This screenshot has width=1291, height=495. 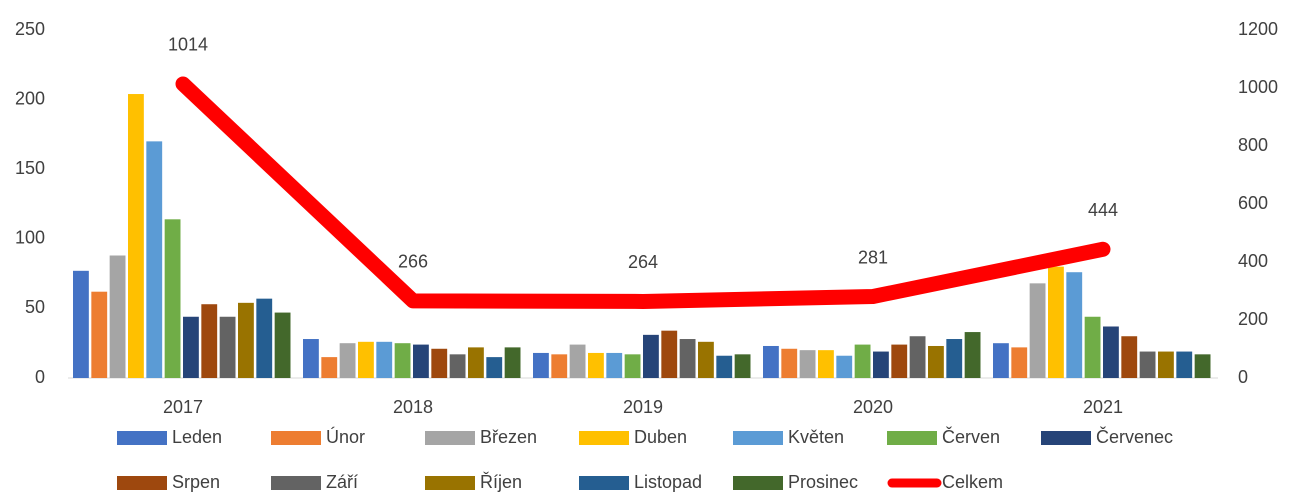 I want to click on legend-label: Červen, so click(x=971, y=436).